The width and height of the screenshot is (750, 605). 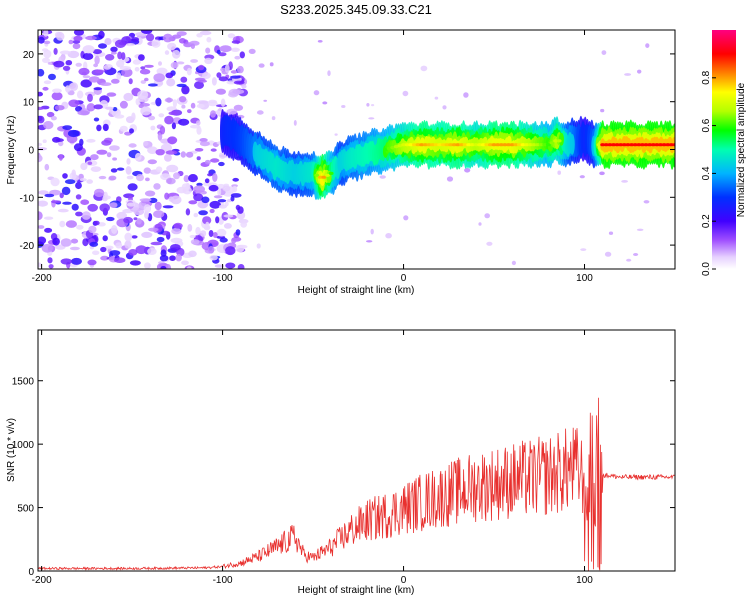 What do you see at coordinates (356, 9) in the screenshot?
I see `figure-title: S233.2025.345.09.33.C21` at bounding box center [356, 9].